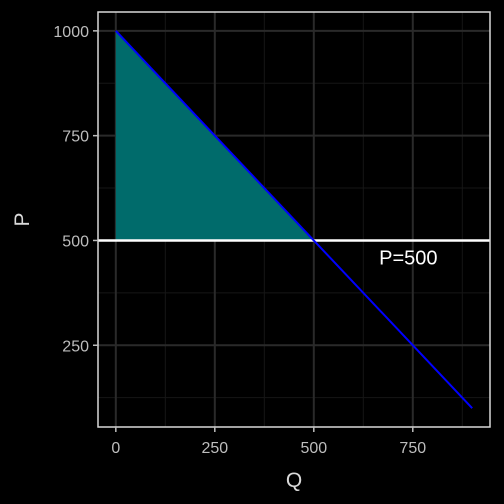 This screenshot has width=504, height=504. What do you see at coordinates (214, 448) in the screenshot?
I see `x-tick-label: 250` at bounding box center [214, 448].